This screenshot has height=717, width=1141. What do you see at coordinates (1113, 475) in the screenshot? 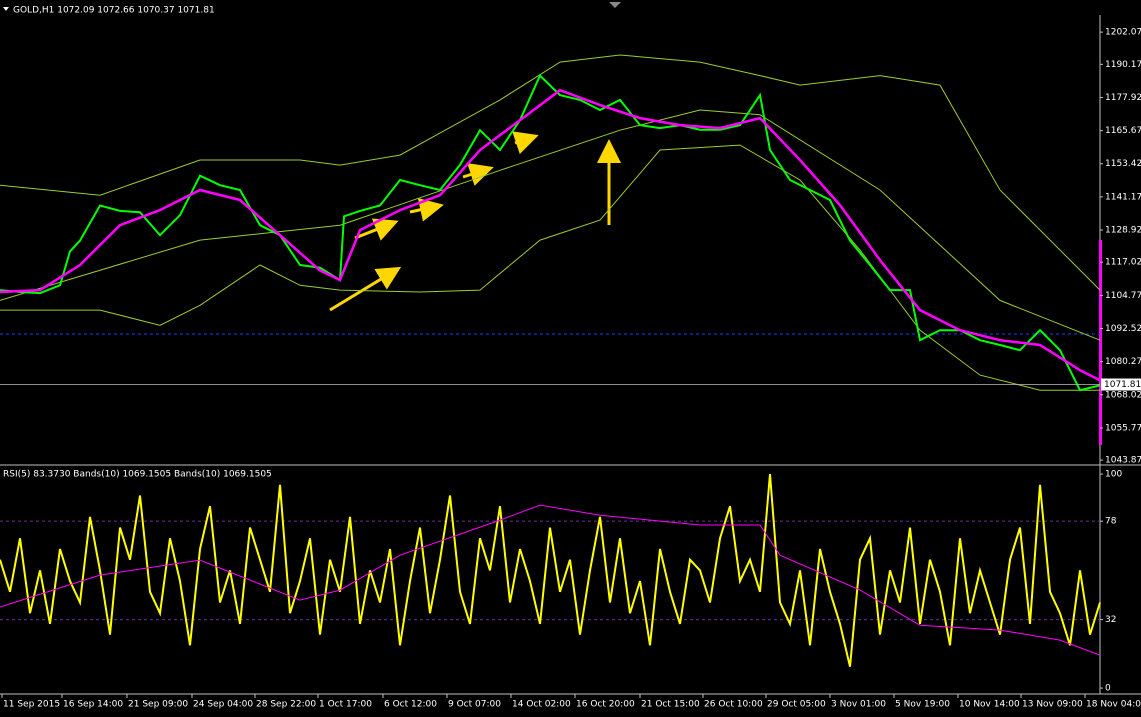
I see `y-tick-label: 100` at bounding box center [1113, 475].